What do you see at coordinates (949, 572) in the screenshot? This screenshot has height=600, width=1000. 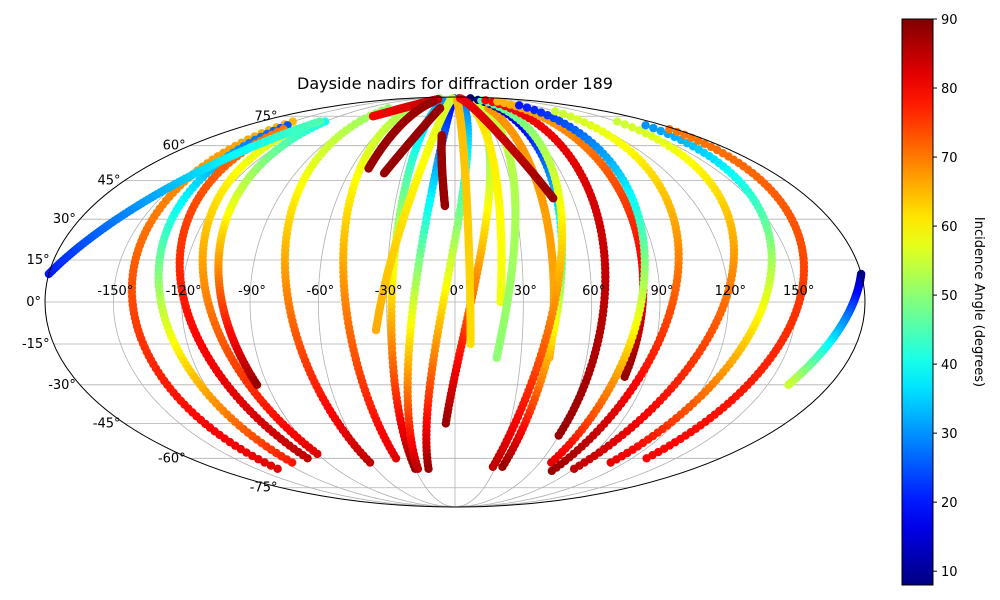 I see `colorbar-tick-label: 10` at bounding box center [949, 572].